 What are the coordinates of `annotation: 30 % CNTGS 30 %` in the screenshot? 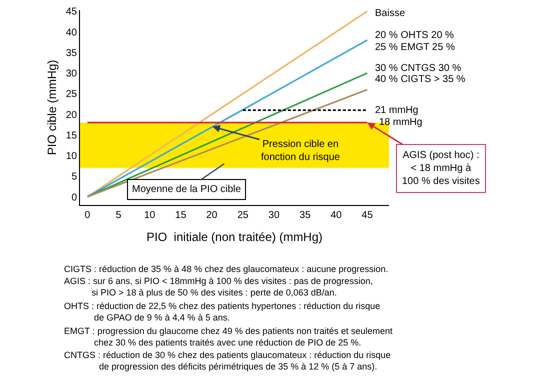 It's located at (418, 68).